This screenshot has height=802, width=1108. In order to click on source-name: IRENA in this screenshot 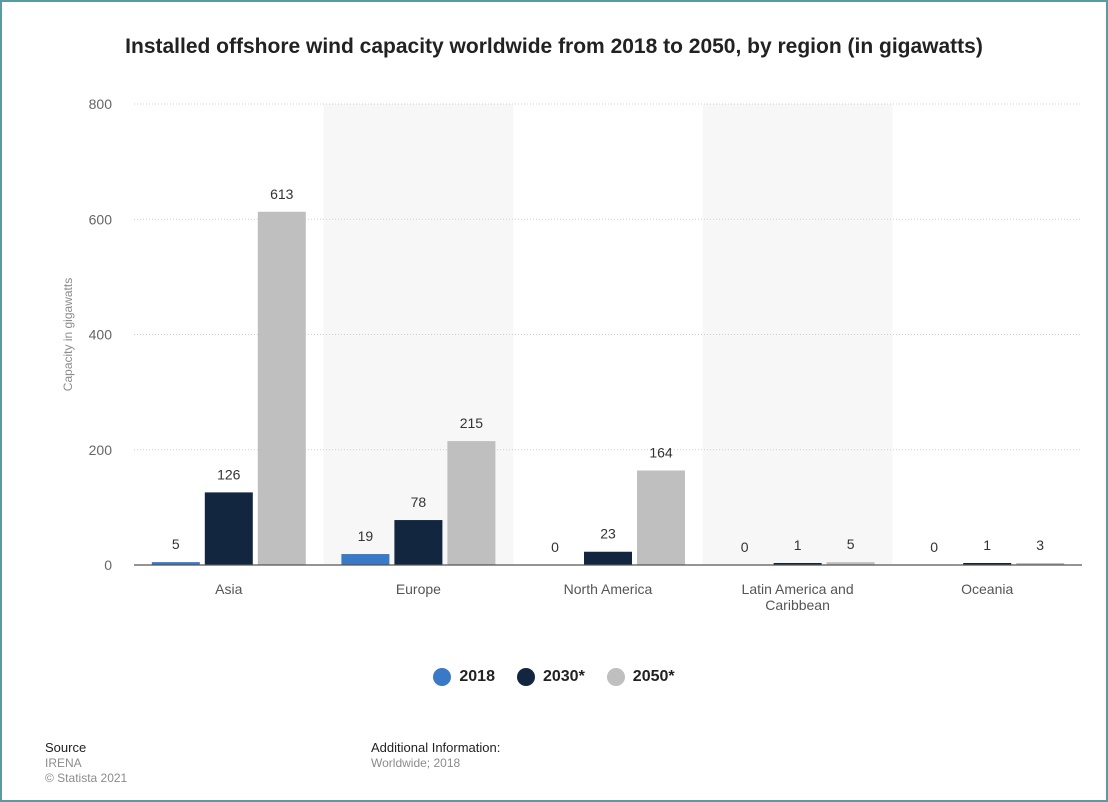, I will do `click(63, 763)`.